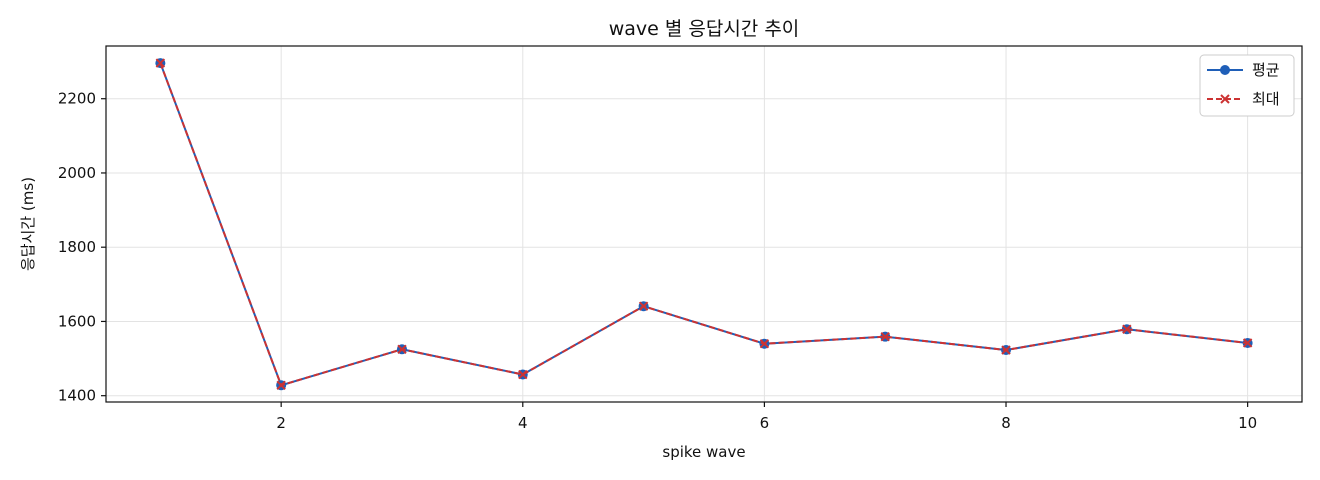  I want to click on y-tick-label: 2000, so click(77, 173).